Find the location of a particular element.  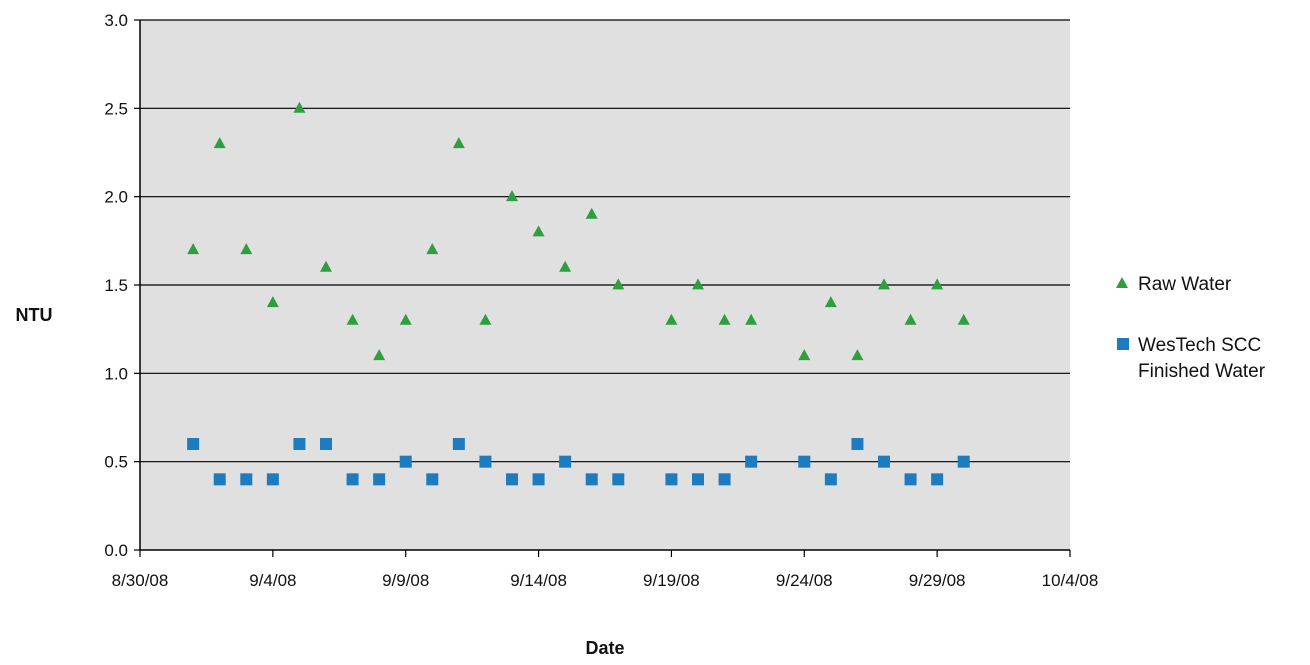

y-tick-label: 0.0 is located at coordinates (116, 550).